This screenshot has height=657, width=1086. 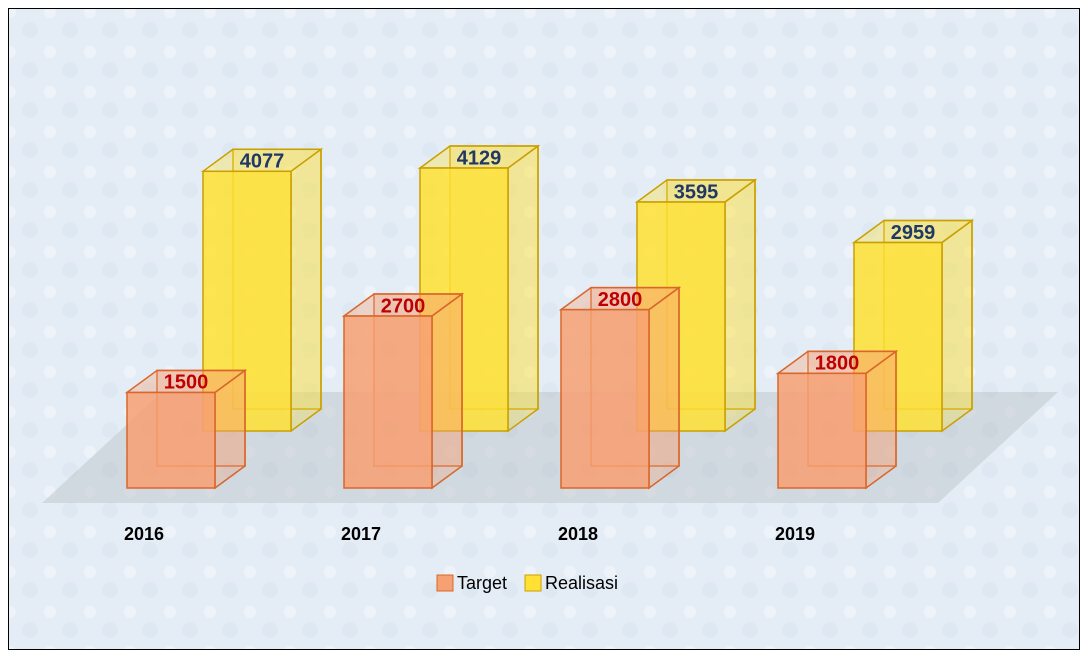 What do you see at coordinates (262, 162) in the screenshot?
I see `value-label: 4077` at bounding box center [262, 162].